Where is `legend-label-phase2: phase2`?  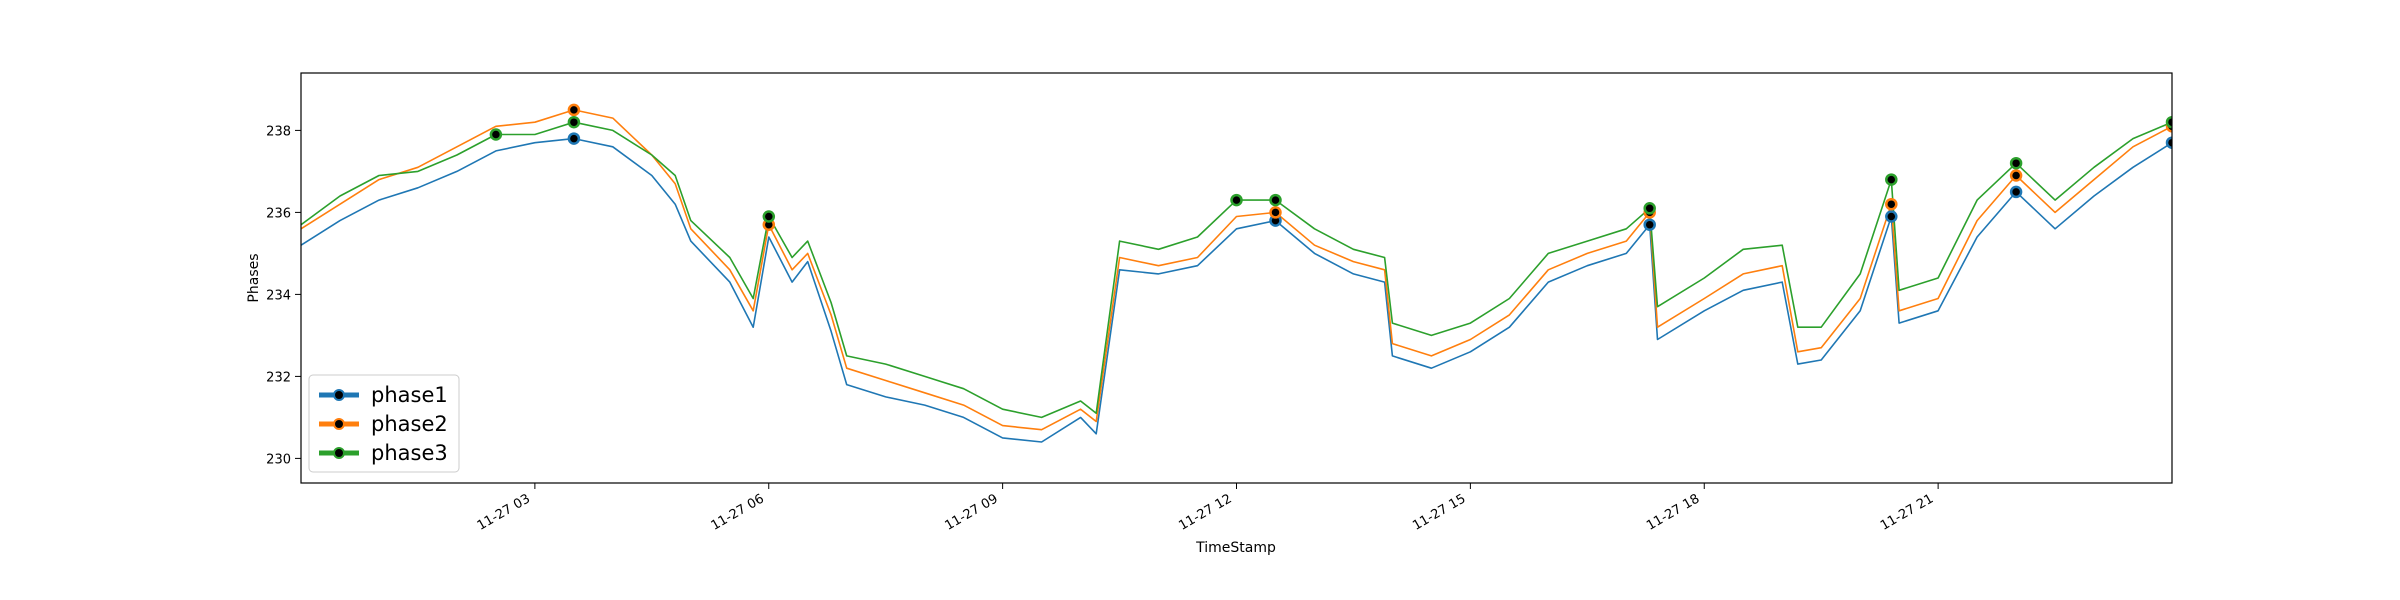
legend-label-phase2: phase2 is located at coordinates (409, 424).